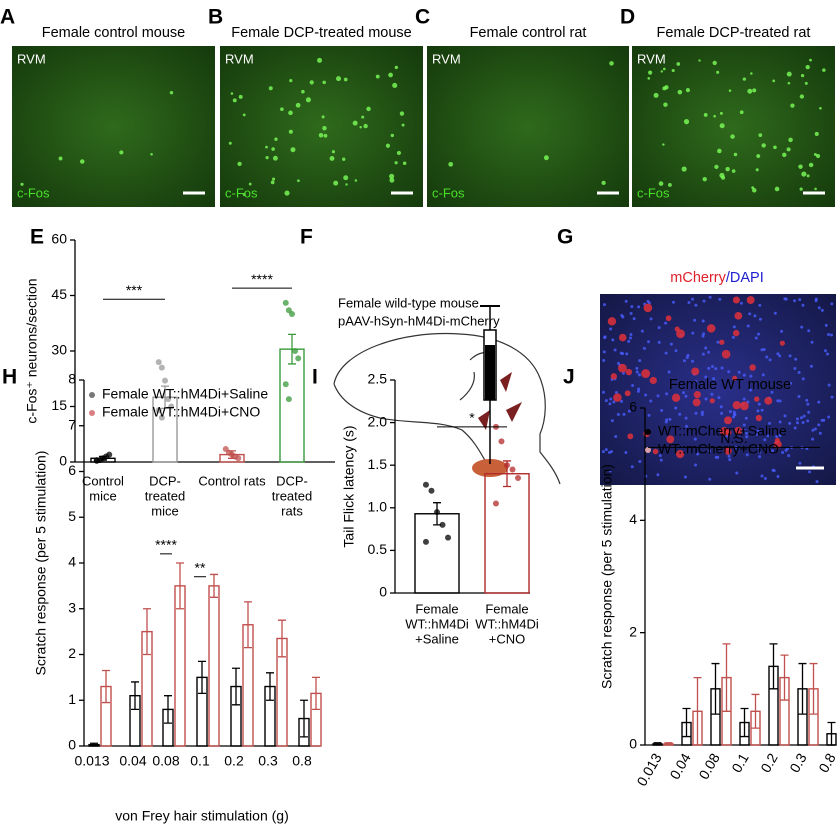 The image size is (837, 832). What do you see at coordinates (709, 766) in the screenshot?
I see `x-tick-label: 0.08` at bounding box center [709, 766].